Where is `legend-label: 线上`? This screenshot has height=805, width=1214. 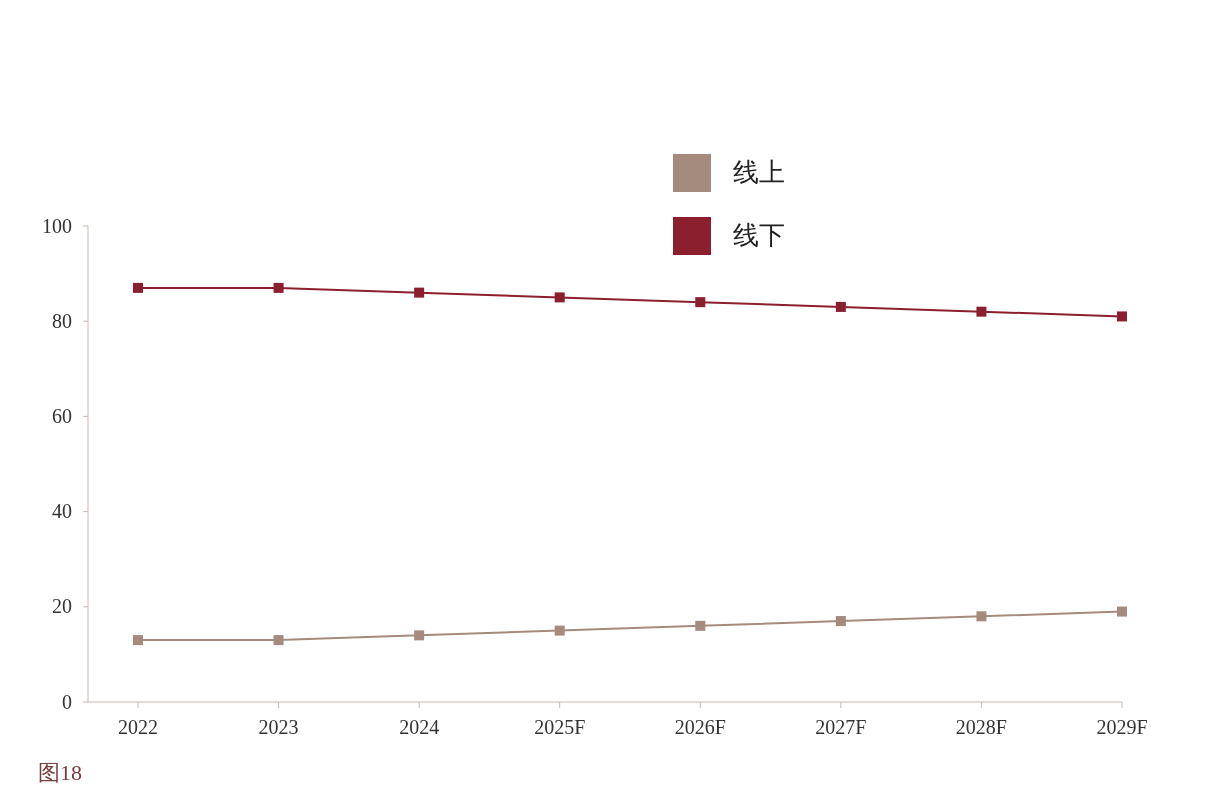 legend-label: 线上 is located at coordinates (759, 172).